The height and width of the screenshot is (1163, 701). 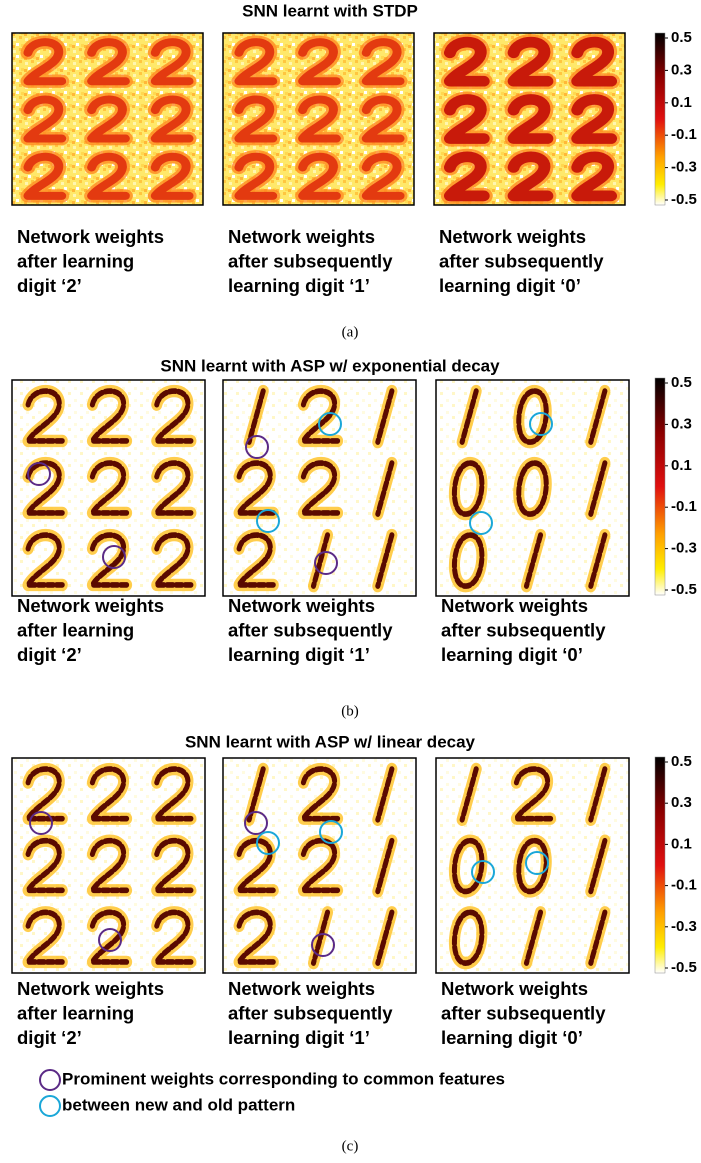 What do you see at coordinates (681, 465) in the screenshot?
I see `colorbar-tick-label: 0.1` at bounding box center [681, 465].